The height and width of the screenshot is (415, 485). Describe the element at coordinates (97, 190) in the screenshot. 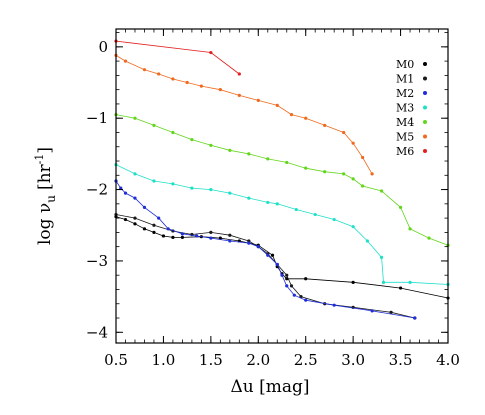

I see `y-tick-label: −2` at that location.